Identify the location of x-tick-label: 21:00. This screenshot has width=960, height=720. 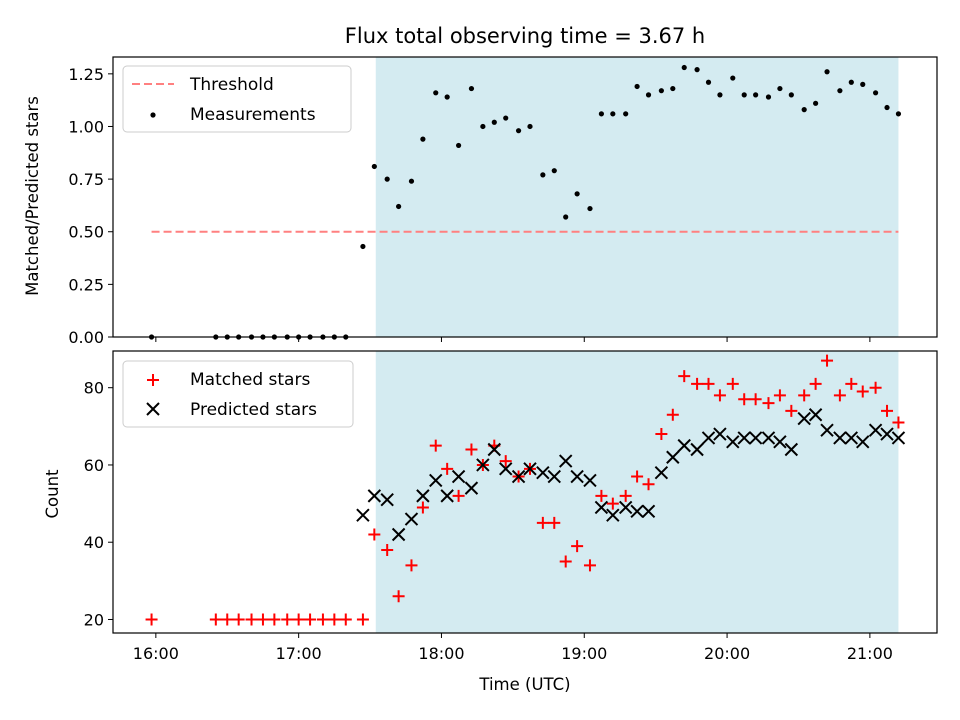
(870, 653).